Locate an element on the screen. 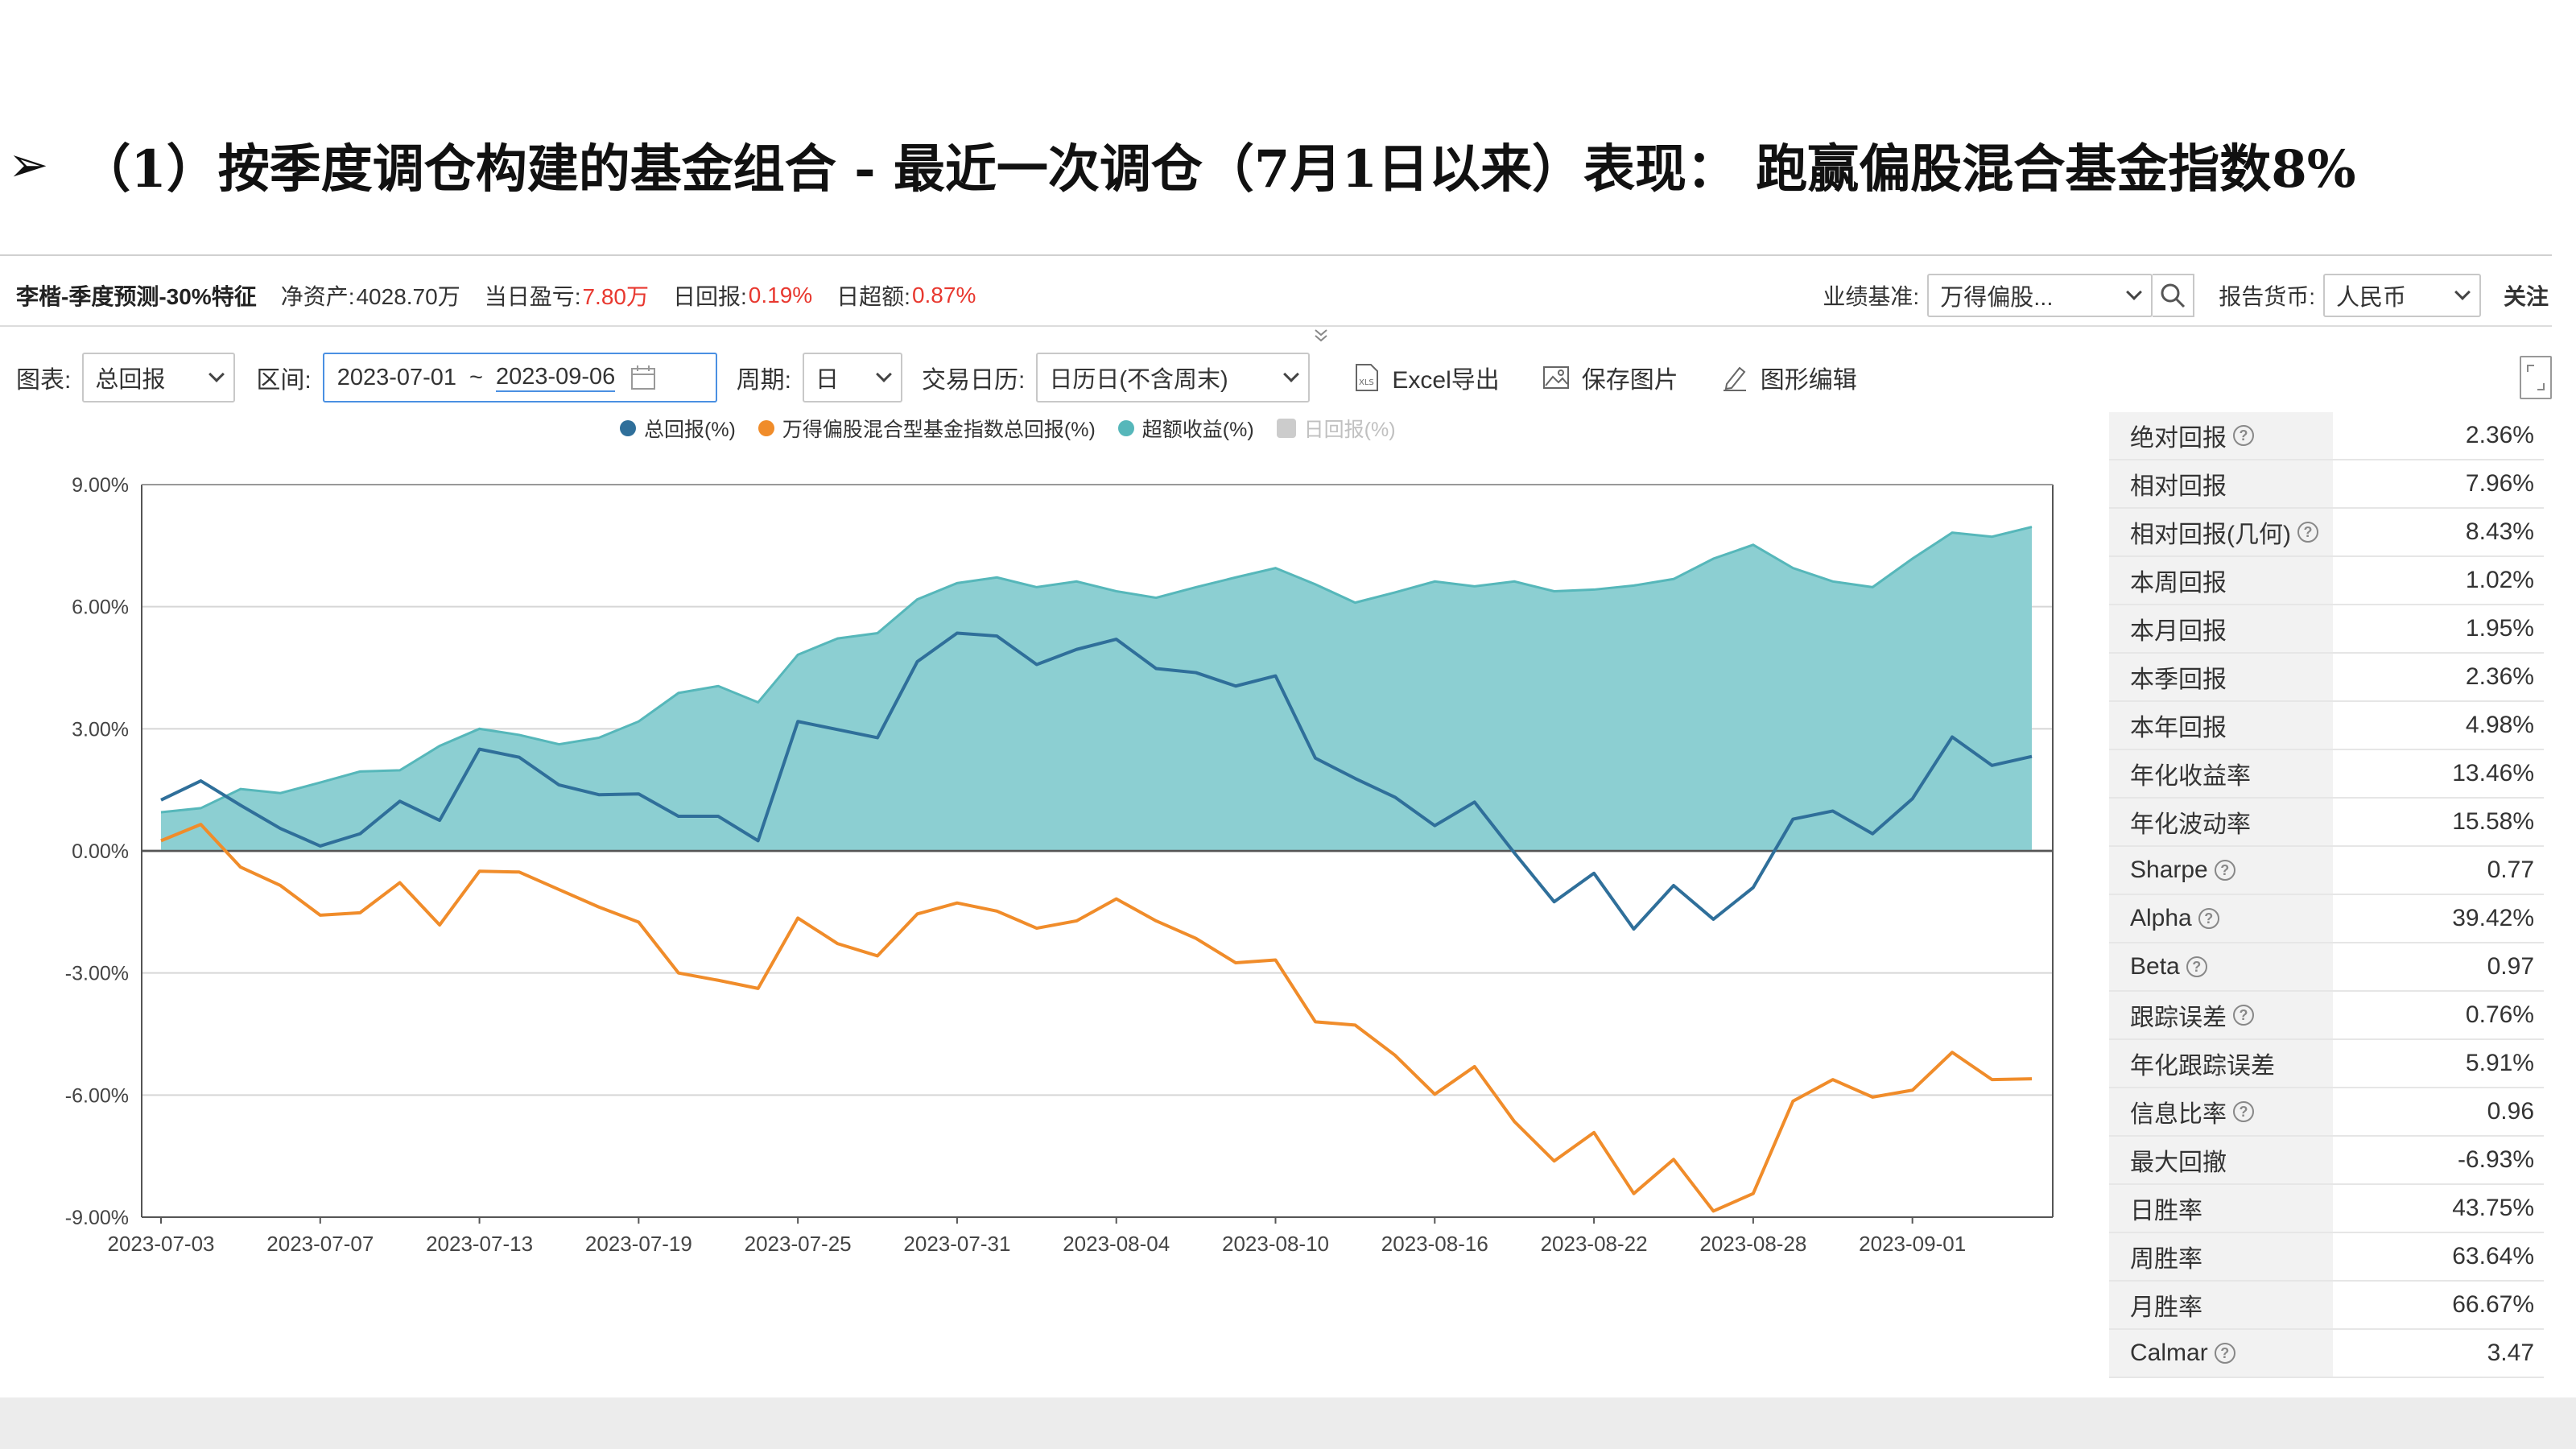 The height and width of the screenshot is (1449, 2576). legend-daily-return: 日回报(%) is located at coordinates (1336, 428).